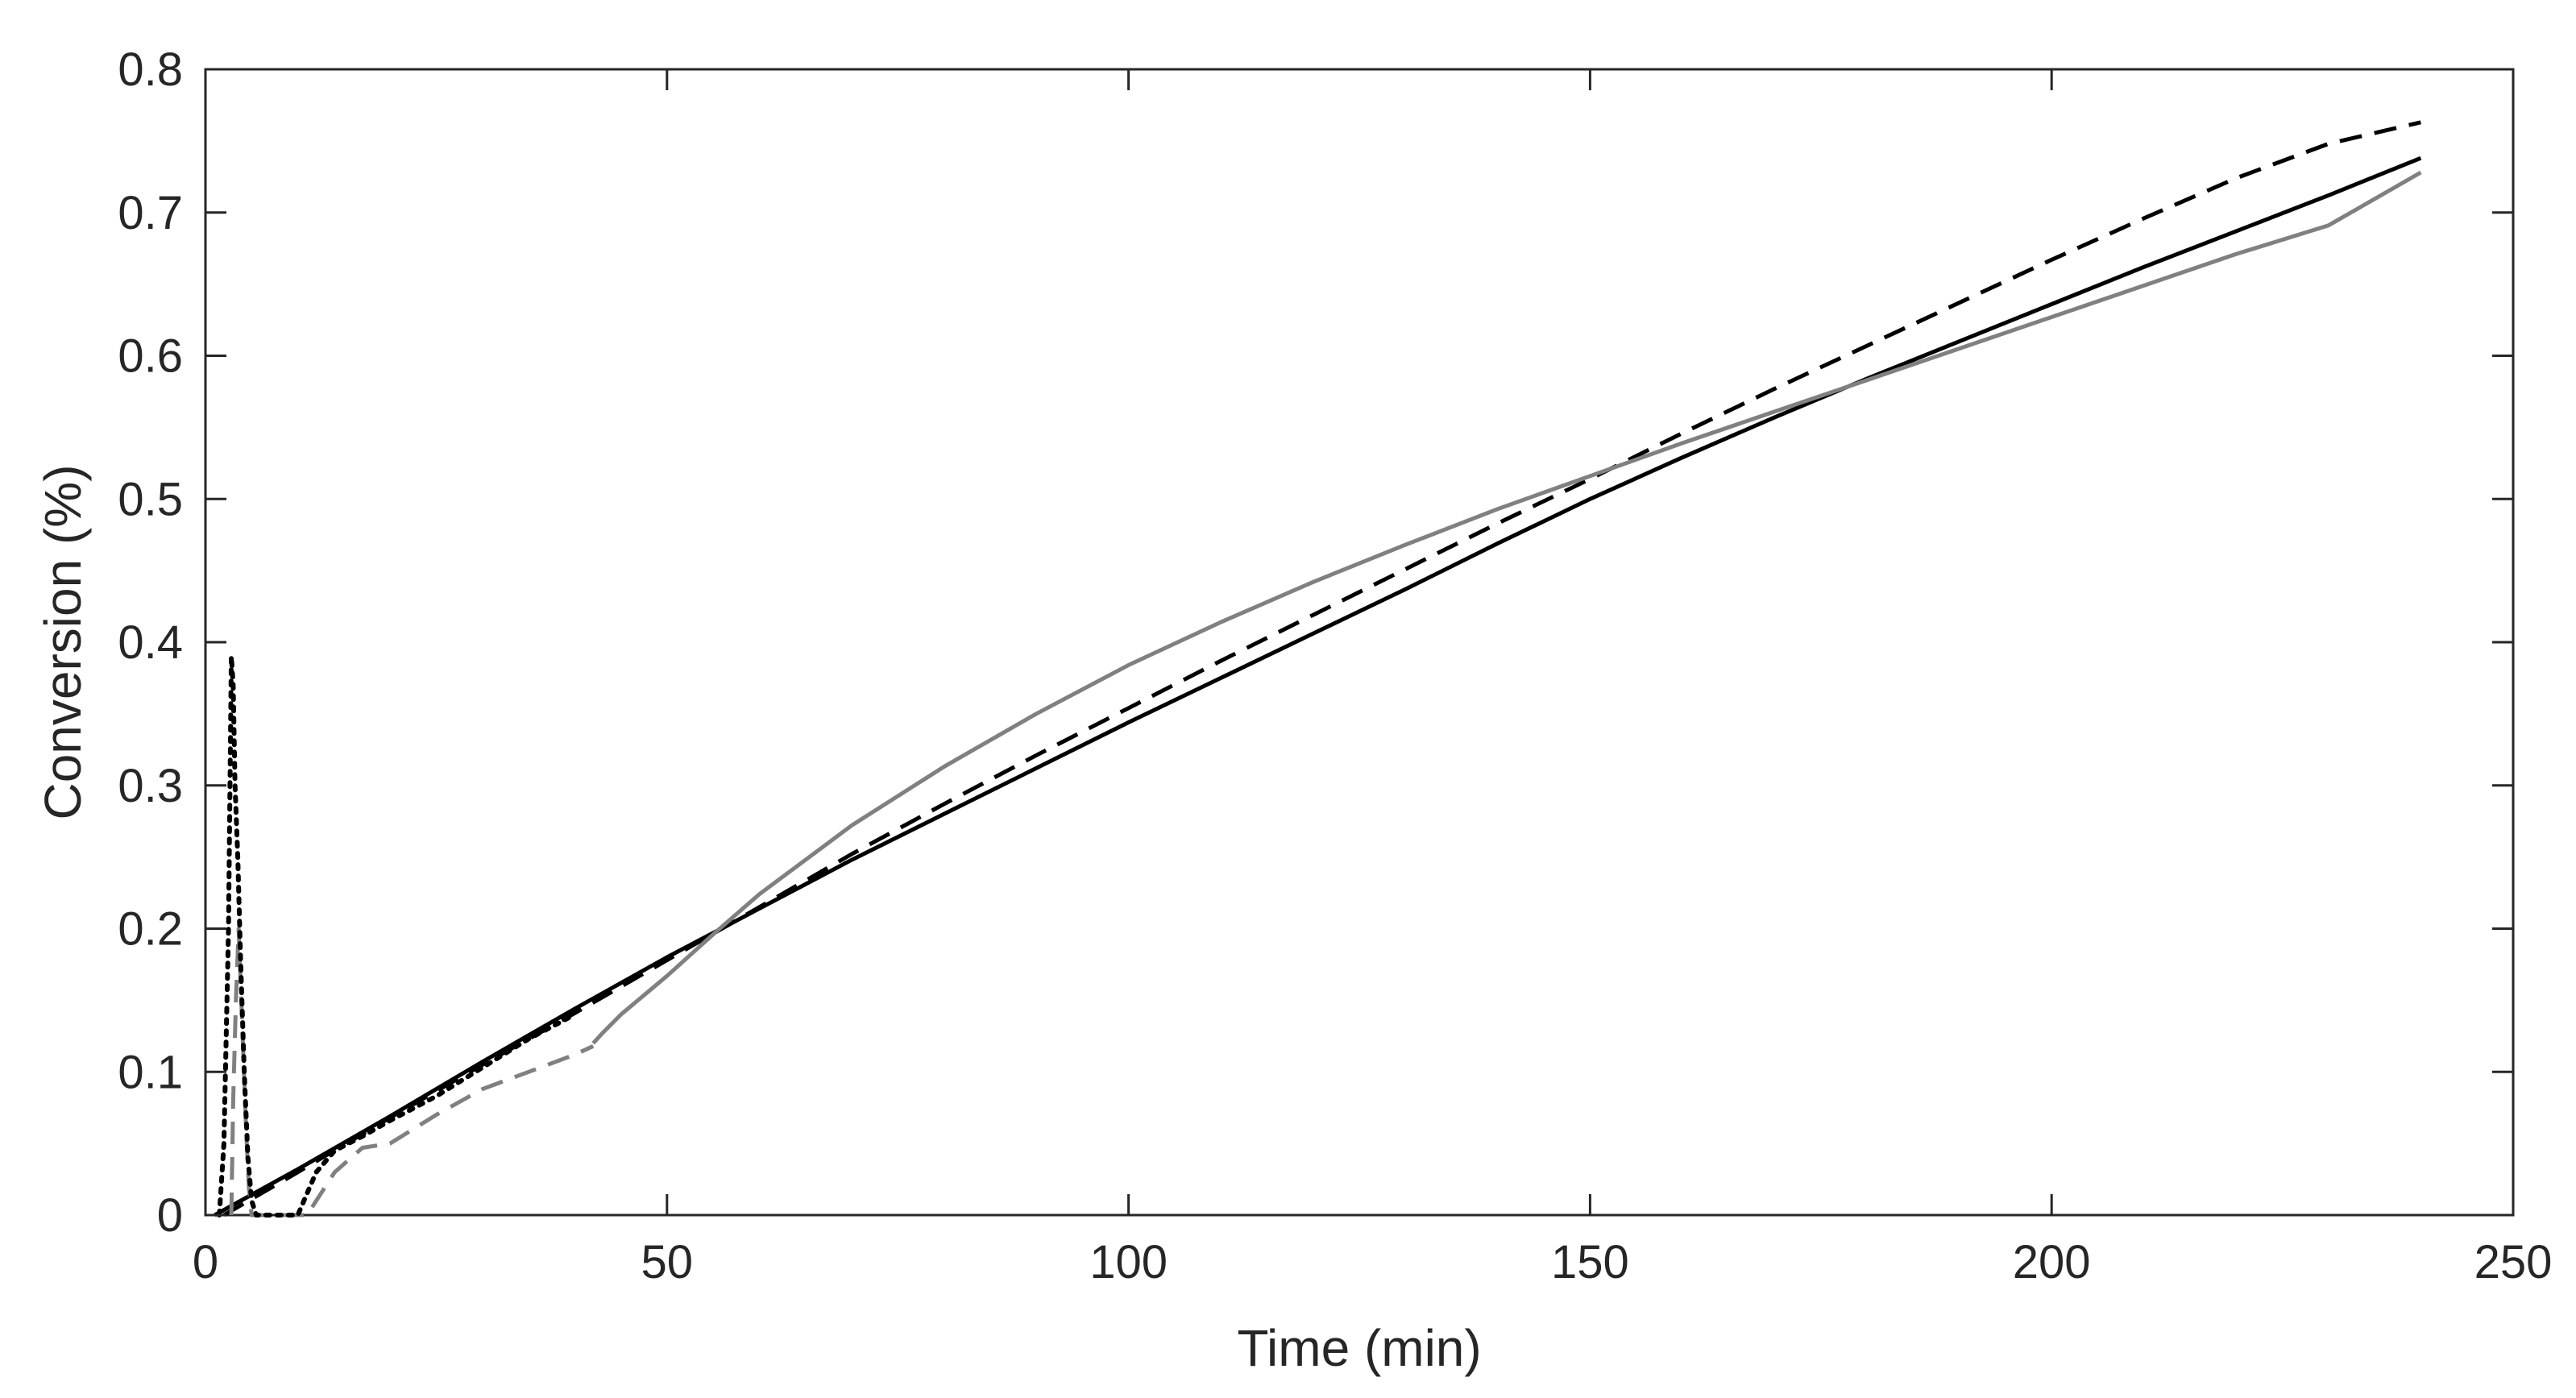 The image size is (2576, 1398). Describe the element at coordinates (1128, 1262) in the screenshot. I see `x-tick-label: 100` at that location.